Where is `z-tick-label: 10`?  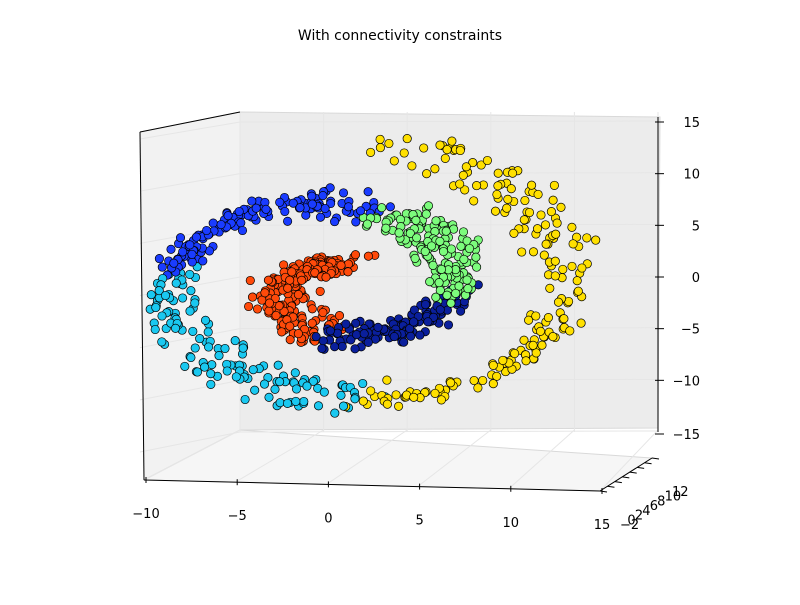 z-tick-label: 10 is located at coordinates (691, 175).